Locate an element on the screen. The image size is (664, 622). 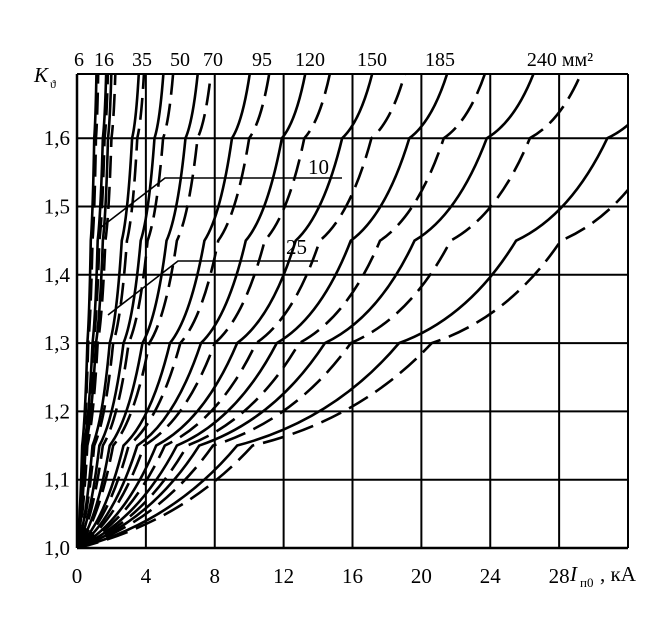
y-tick-label: 1,6 is located at coordinates (57, 138).